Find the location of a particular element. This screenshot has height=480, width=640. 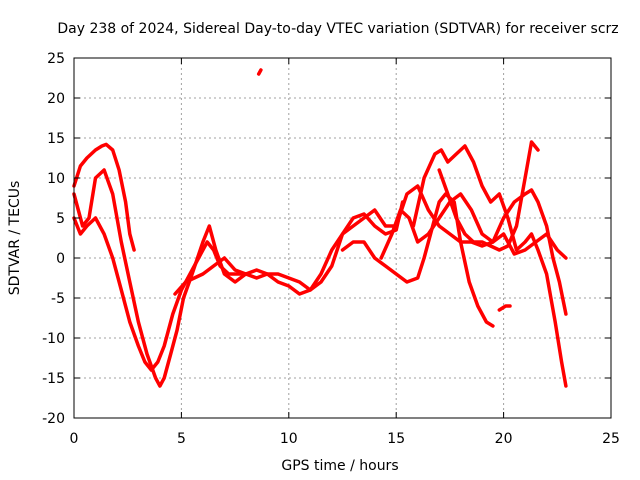

y-tick-label: -15 is located at coordinates (53, 379).